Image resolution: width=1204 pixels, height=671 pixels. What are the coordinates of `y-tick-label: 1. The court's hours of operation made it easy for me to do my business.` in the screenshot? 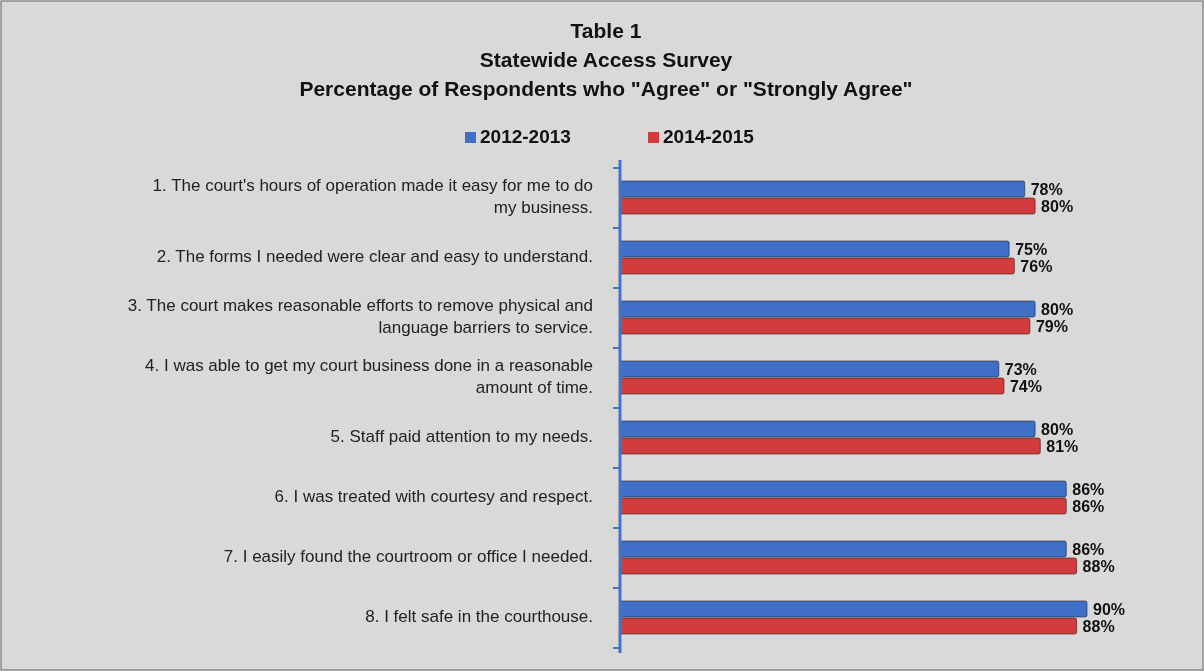 It's located at (372, 197).